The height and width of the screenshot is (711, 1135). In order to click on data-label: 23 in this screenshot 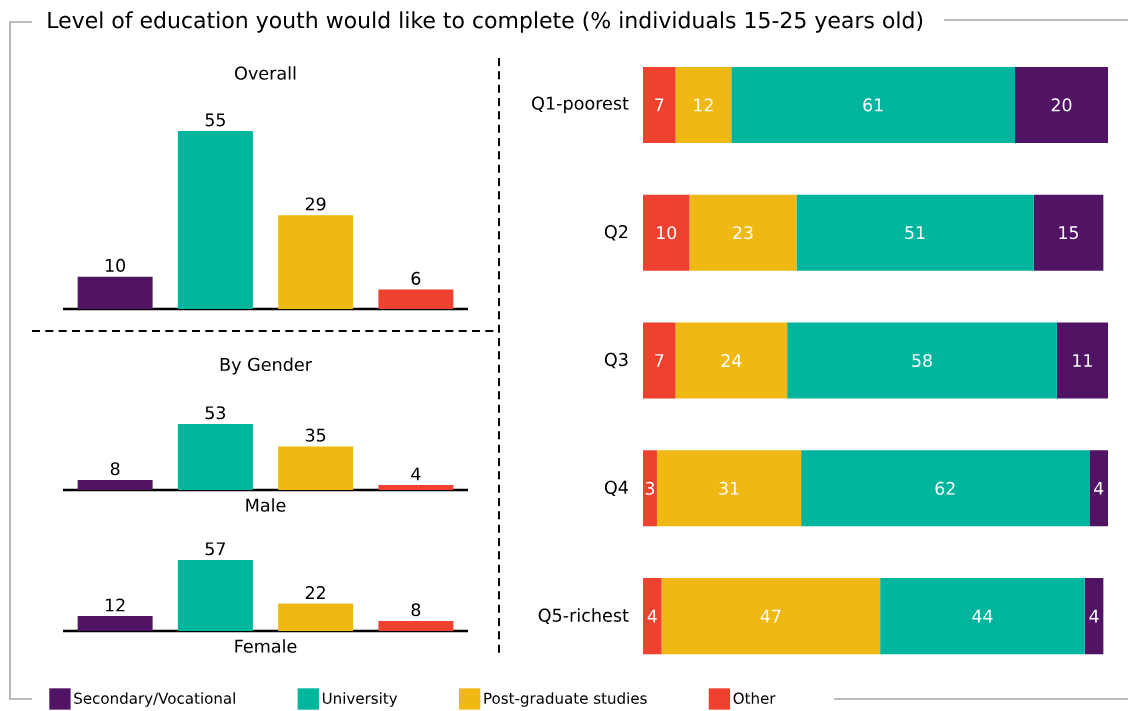, I will do `click(743, 233)`.